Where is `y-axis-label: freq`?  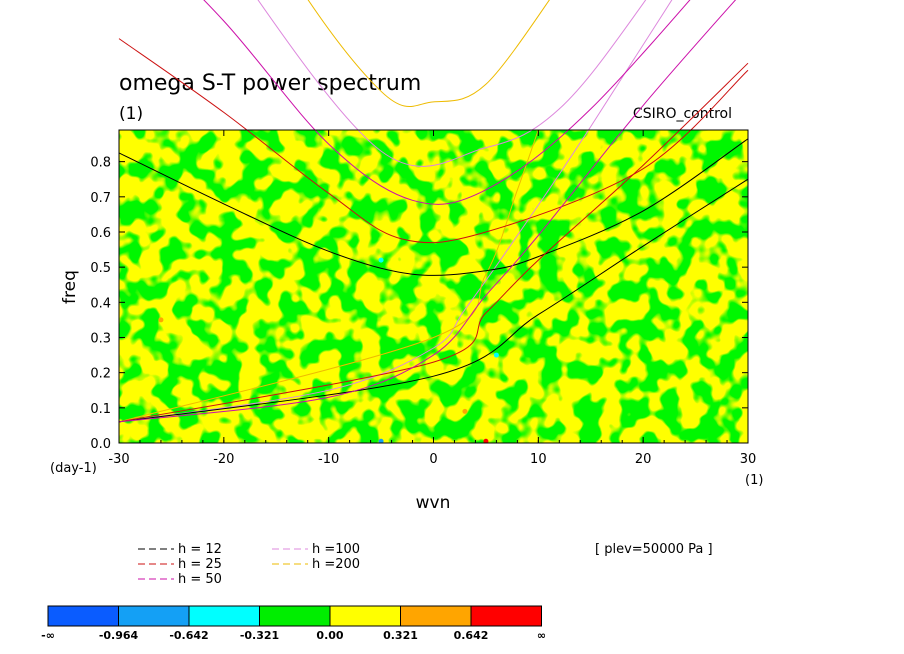 y-axis-label: freq is located at coordinates (70, 287).